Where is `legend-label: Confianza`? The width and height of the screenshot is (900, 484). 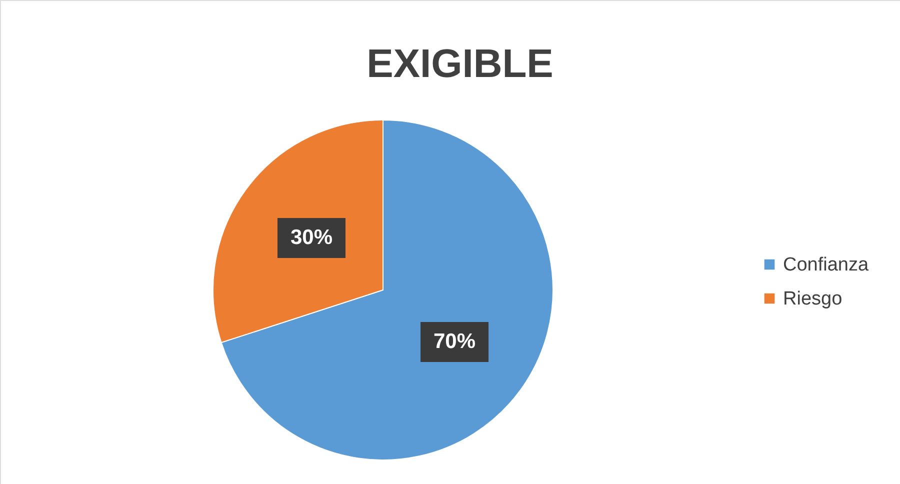
legend-label: Confianza is located at coordinates (826, 265).